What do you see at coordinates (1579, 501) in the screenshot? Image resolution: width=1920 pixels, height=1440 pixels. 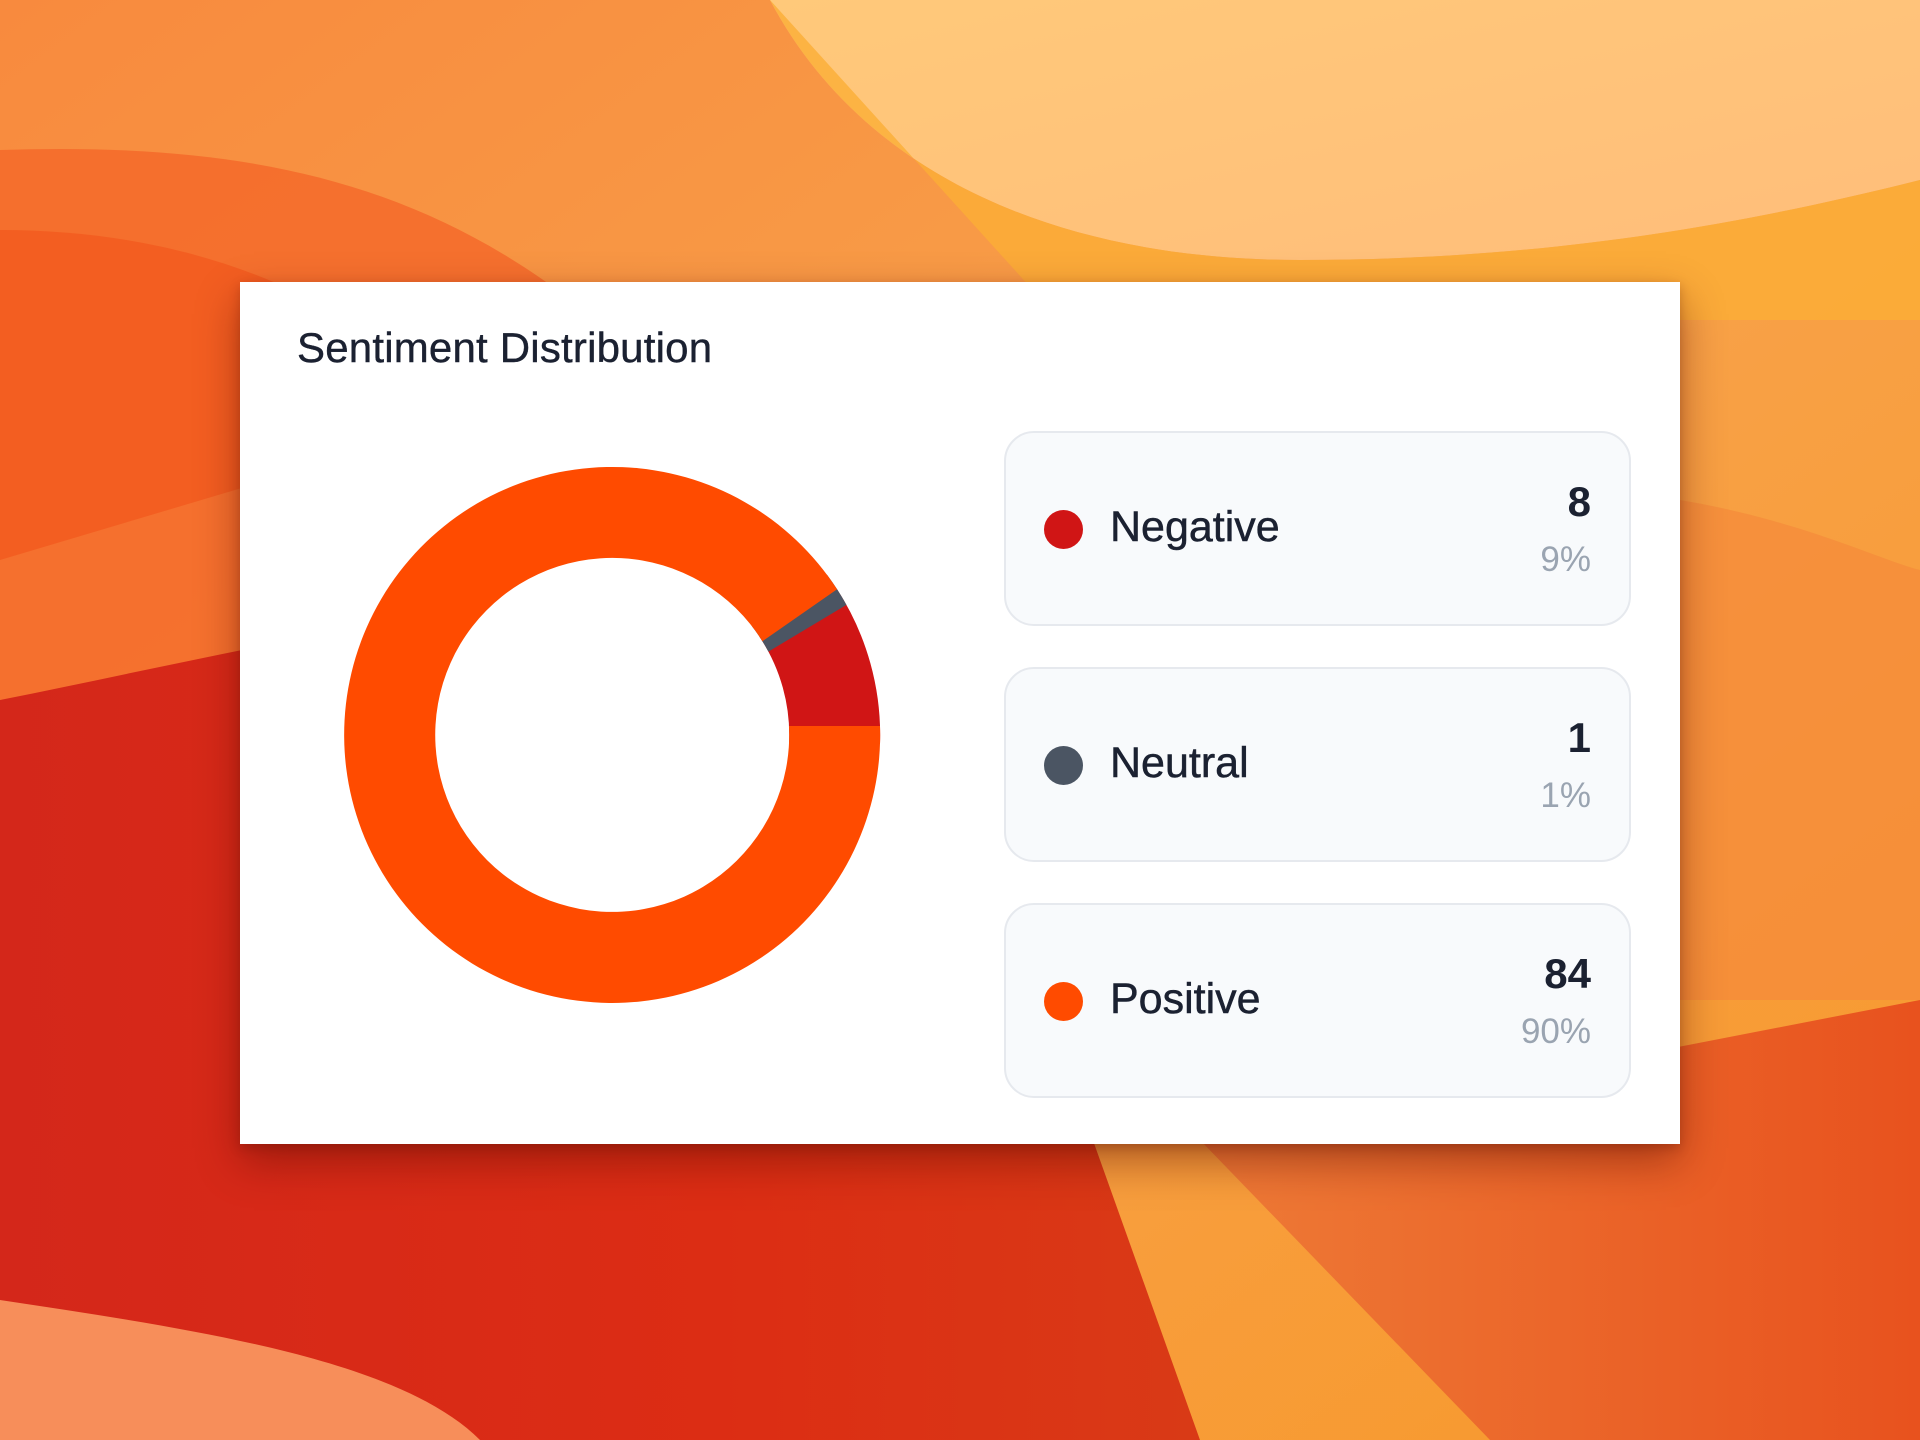 I see `legend-count: 8` at bounding box center [1579, 501].